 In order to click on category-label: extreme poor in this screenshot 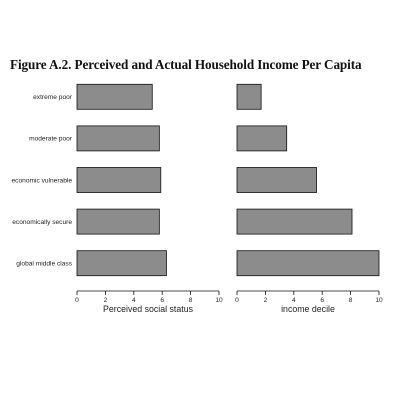, I will do `click(53, 97)`.